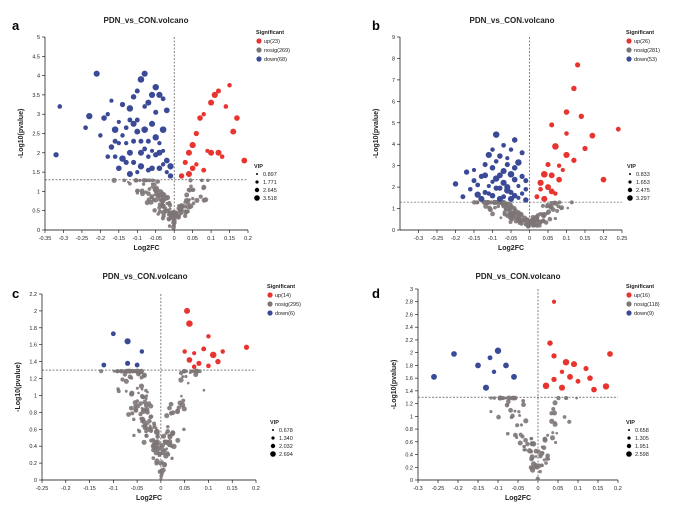 This screenshot has width=685, height=521. I want to click on y-tick-label: 3, so click(38, 115).